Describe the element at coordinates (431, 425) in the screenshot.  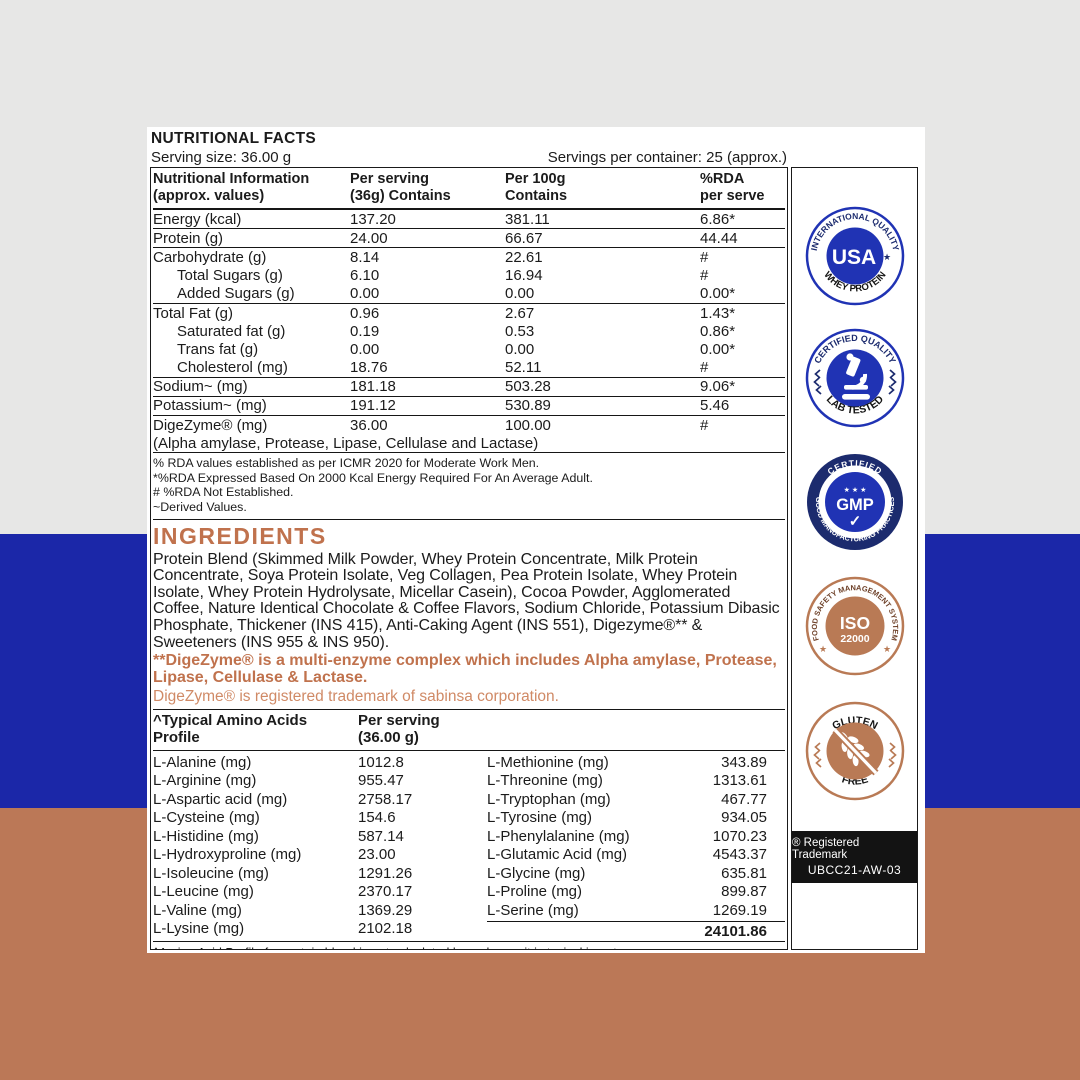
I see `table-row: DigeZyme® (mg) 36.00 100.00 #` at that location.